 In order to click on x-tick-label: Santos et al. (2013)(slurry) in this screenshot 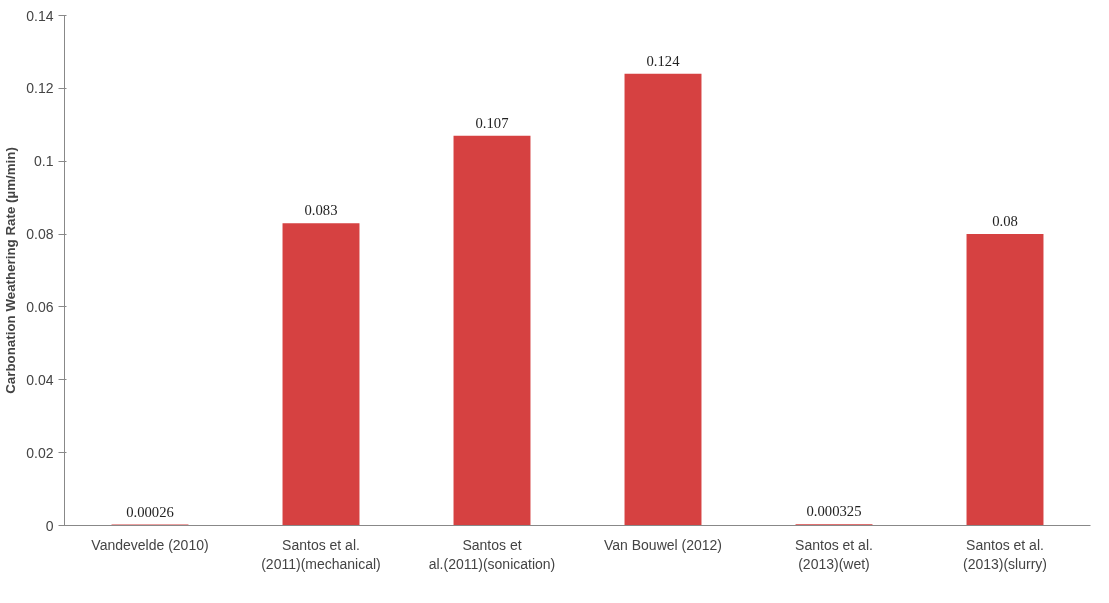, I will do `click(1005, 554)`.